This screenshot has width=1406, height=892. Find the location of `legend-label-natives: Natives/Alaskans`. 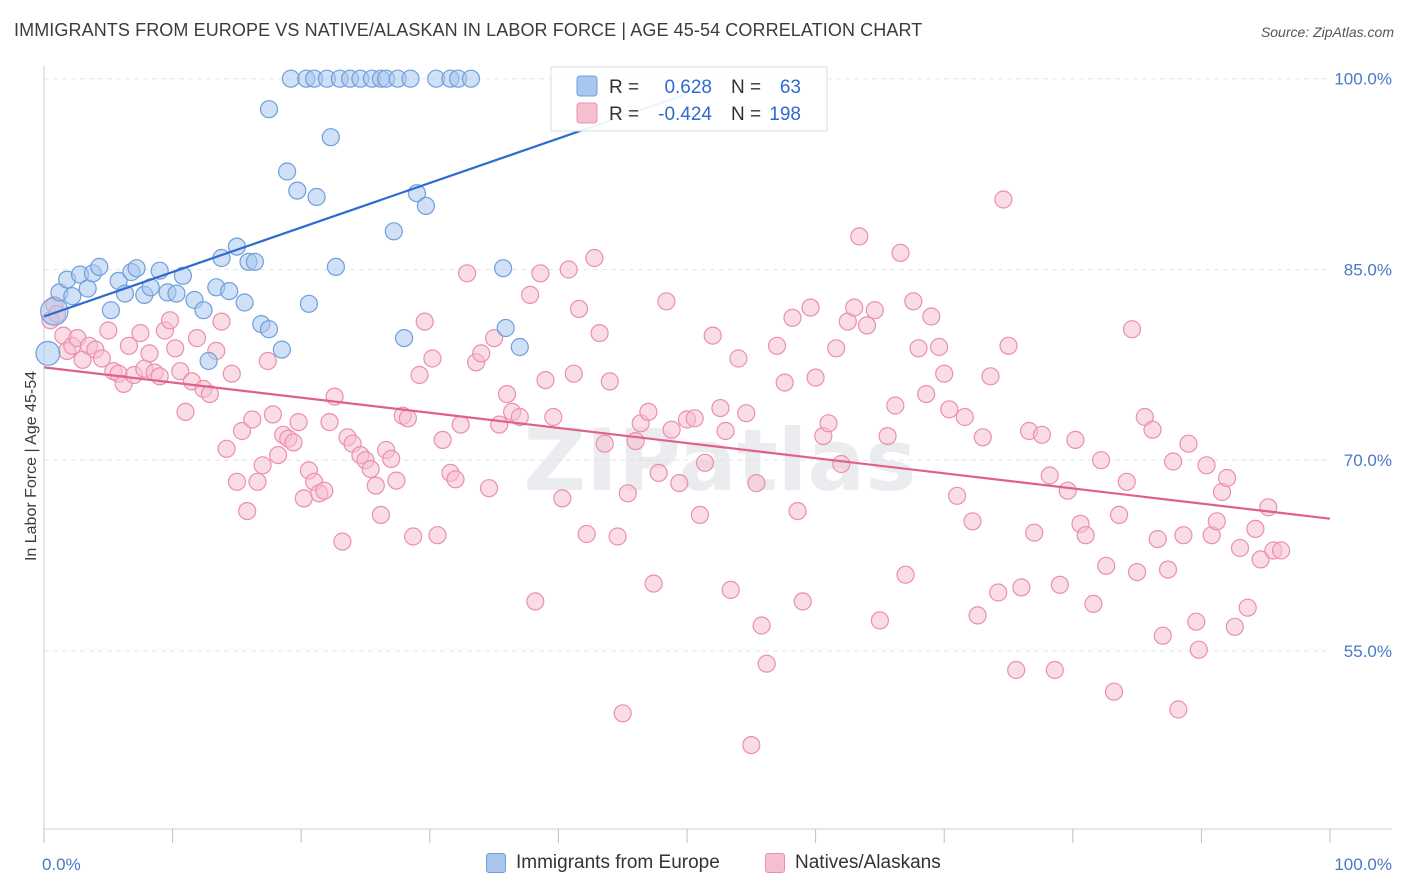

legend-label-natives: Natives/Alaskans is located at coordinates (868, 862).